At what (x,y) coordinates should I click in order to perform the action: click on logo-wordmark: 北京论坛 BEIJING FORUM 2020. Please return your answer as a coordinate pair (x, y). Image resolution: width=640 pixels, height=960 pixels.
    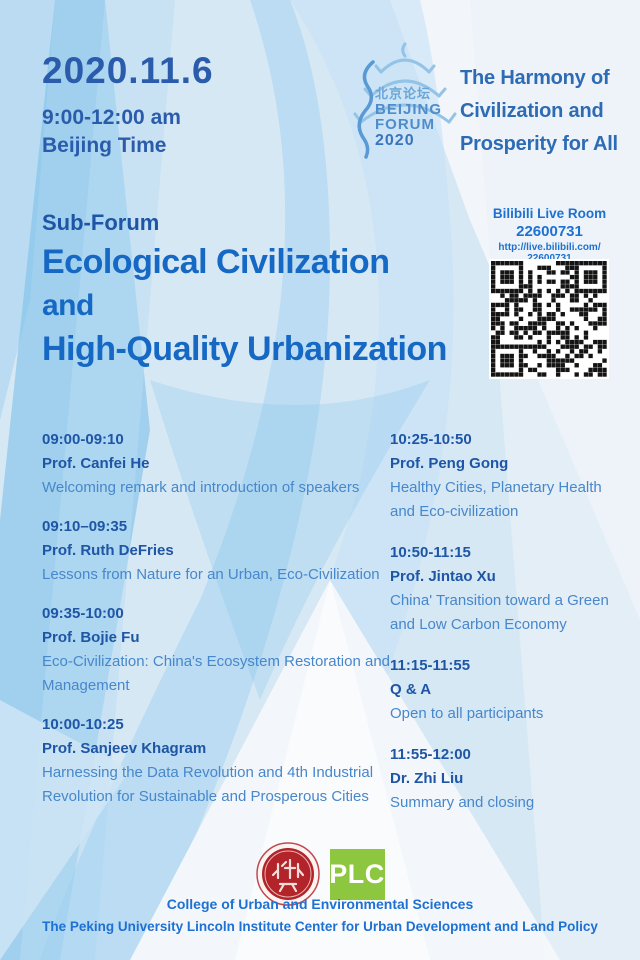
    Looking at the image, I should click on (408, 119).